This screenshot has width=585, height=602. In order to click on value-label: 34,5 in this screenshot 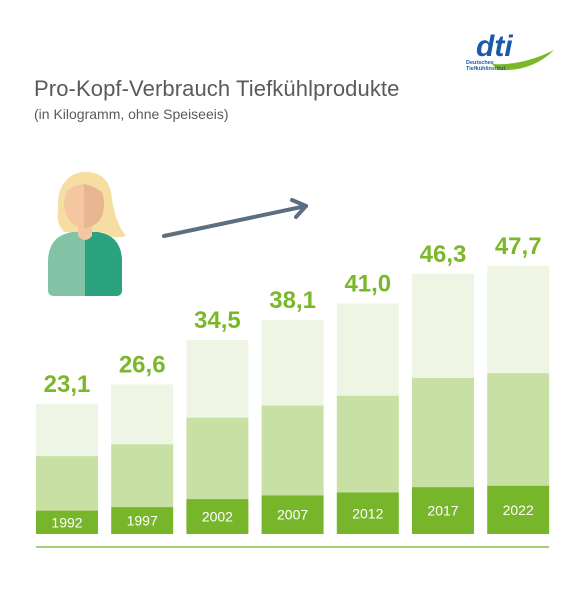, I will do `click(217, 320)`.